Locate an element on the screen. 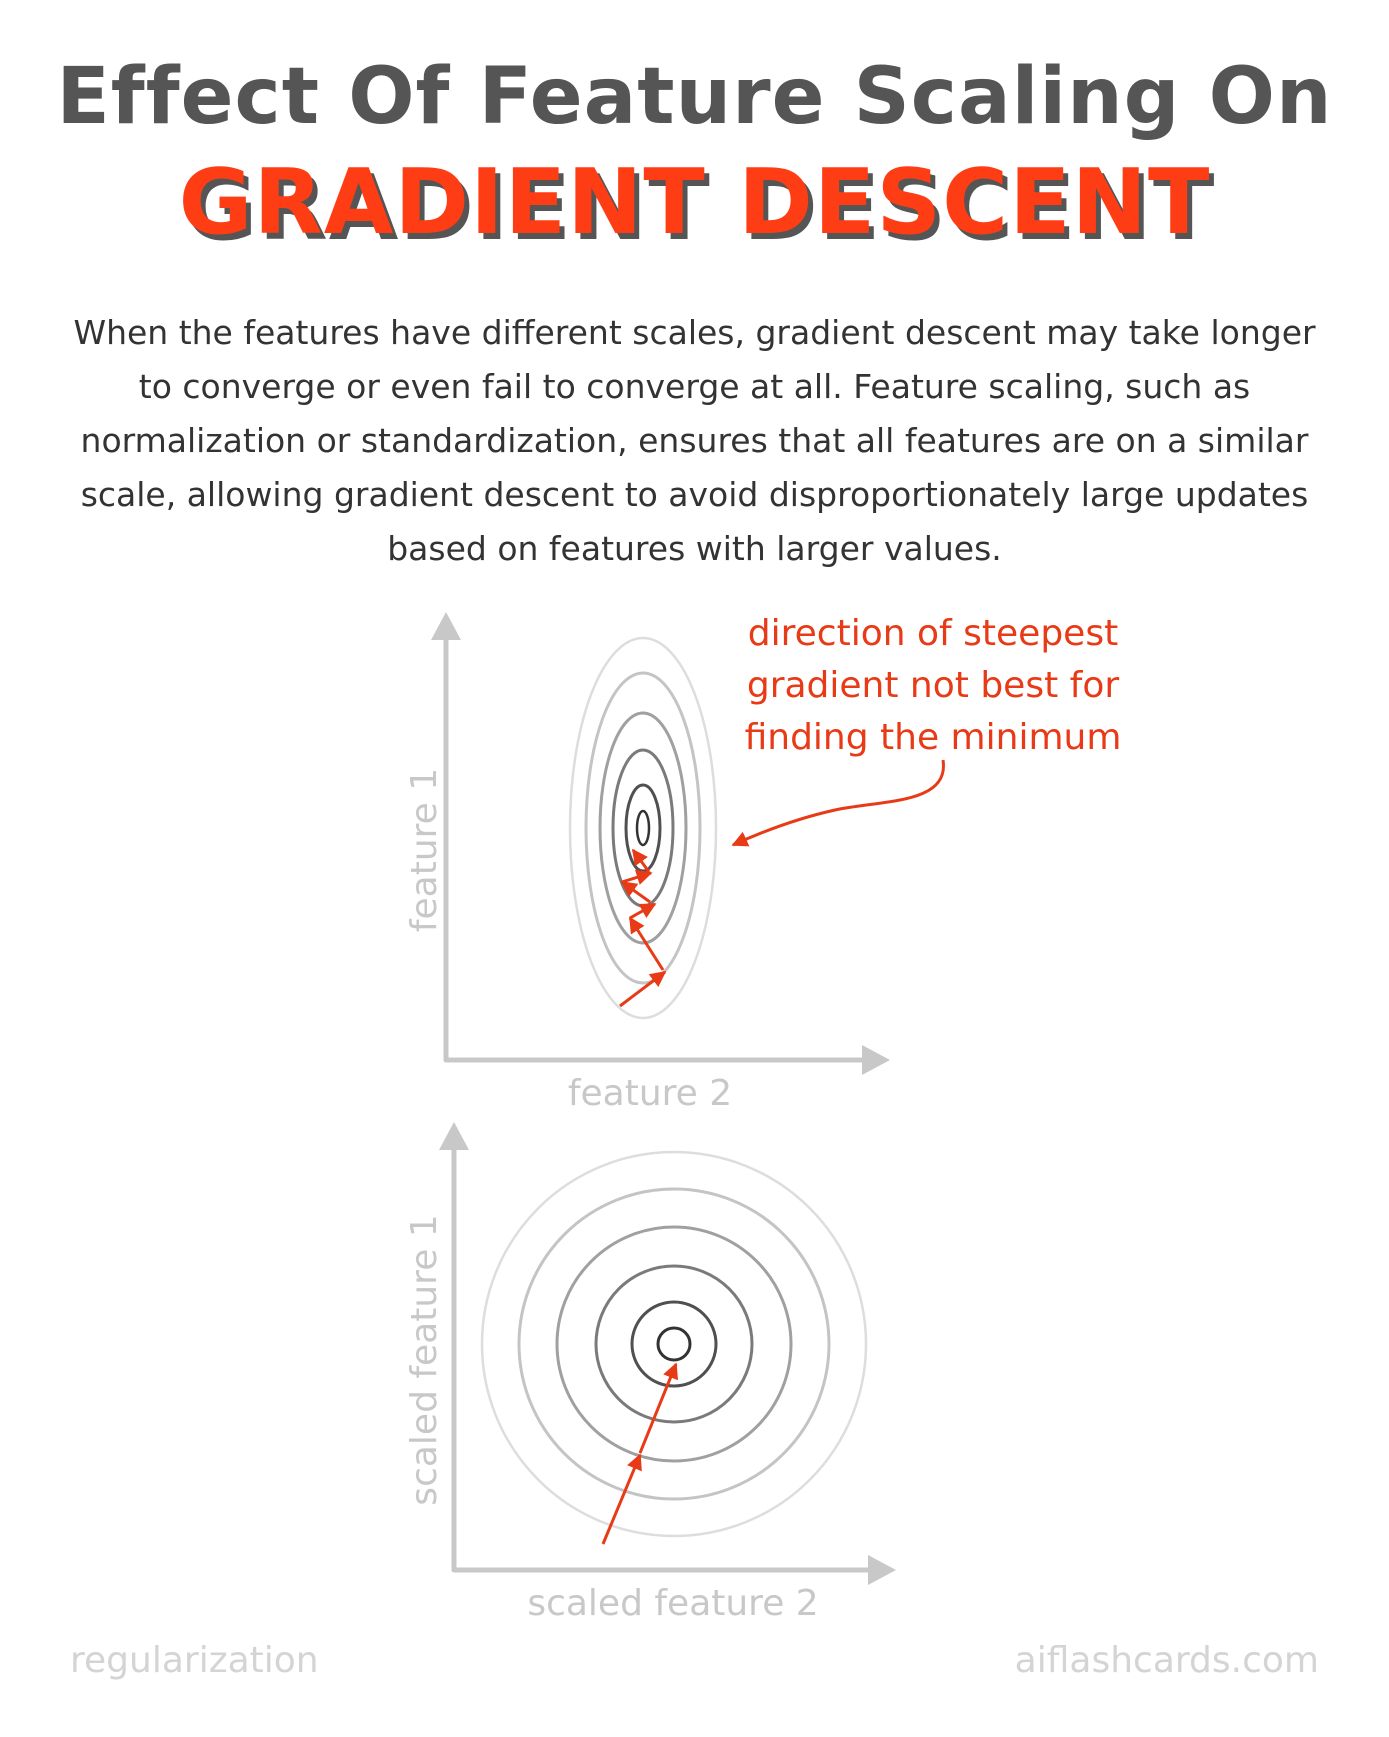 This screenshot has height=1737, width=1389. top-x-axis-label: feature 2 is located at coordinates (650, 1093).